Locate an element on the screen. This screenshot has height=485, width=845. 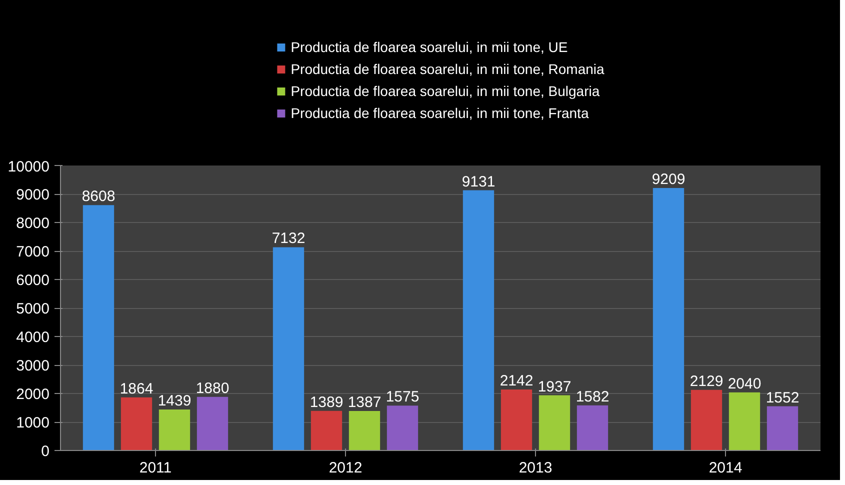
data-label: 1937 is located at coordinates (555, 387).